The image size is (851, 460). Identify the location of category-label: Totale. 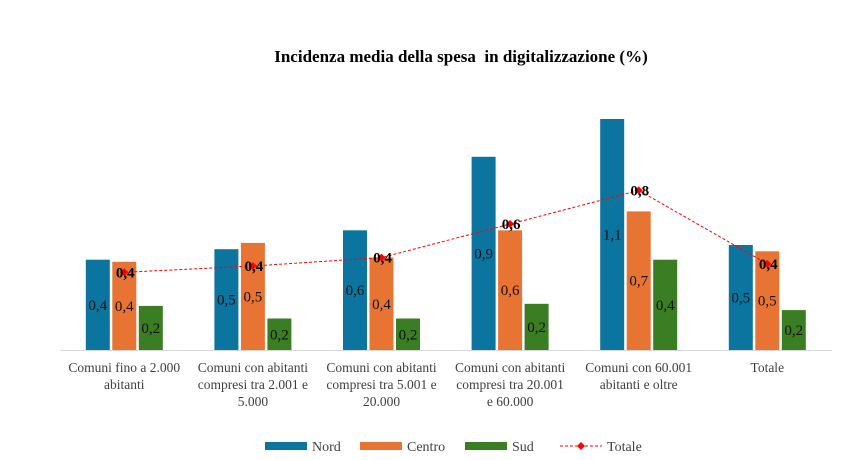
(768, 367).